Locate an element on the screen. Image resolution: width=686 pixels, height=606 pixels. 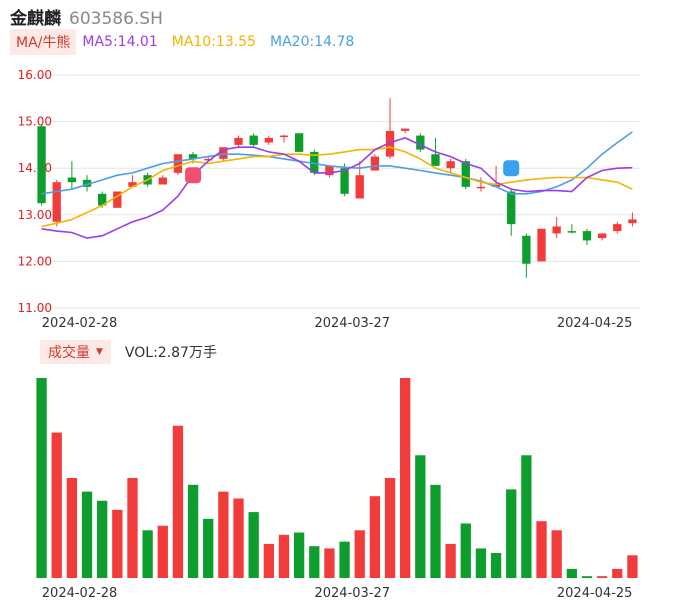
volume-tab-label: 成交量 is located at coordinates (69, 353).